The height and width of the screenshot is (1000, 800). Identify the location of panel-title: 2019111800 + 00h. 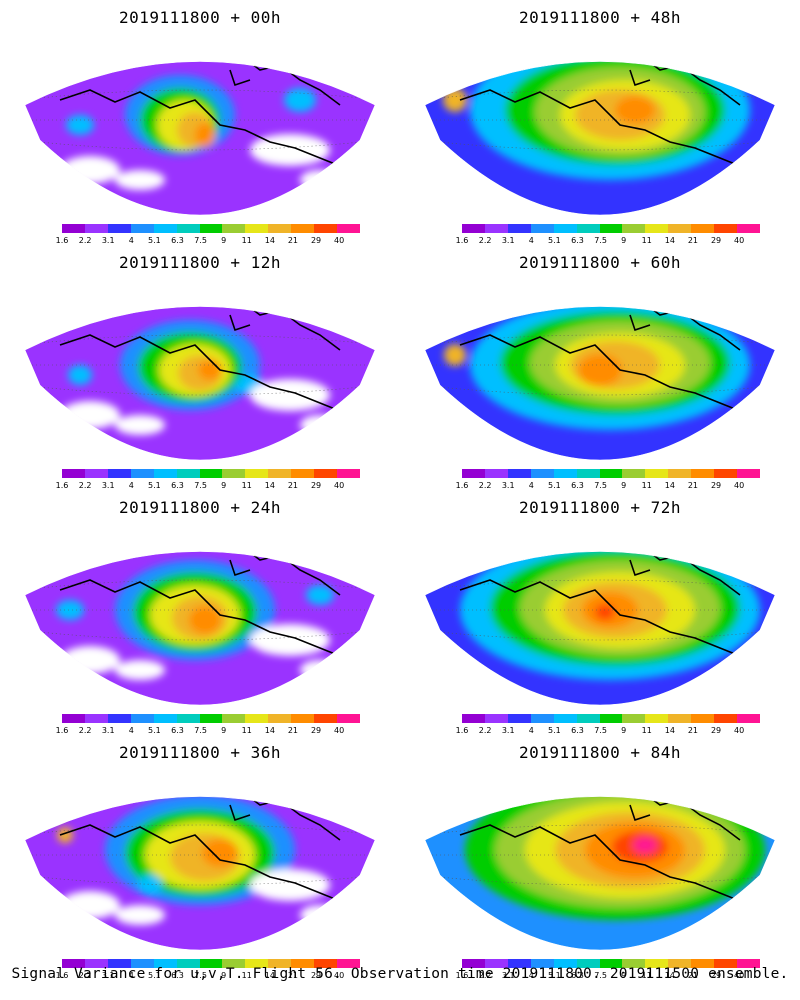
(200, 17).